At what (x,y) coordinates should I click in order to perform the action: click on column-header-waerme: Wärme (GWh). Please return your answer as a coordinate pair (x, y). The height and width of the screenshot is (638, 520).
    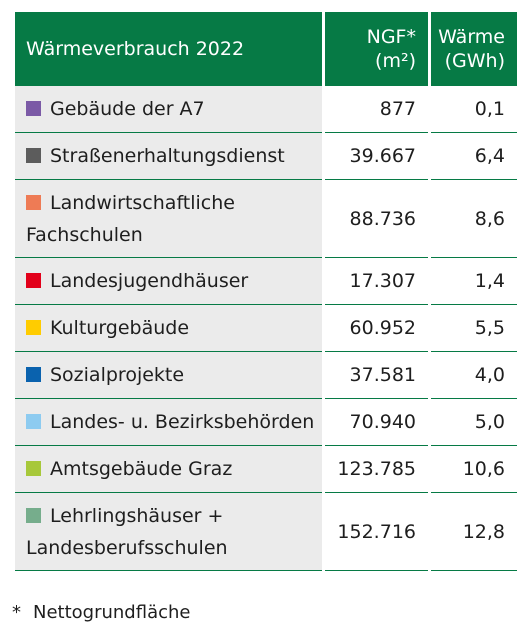
    Looking at the image, I should click on (474, 49).